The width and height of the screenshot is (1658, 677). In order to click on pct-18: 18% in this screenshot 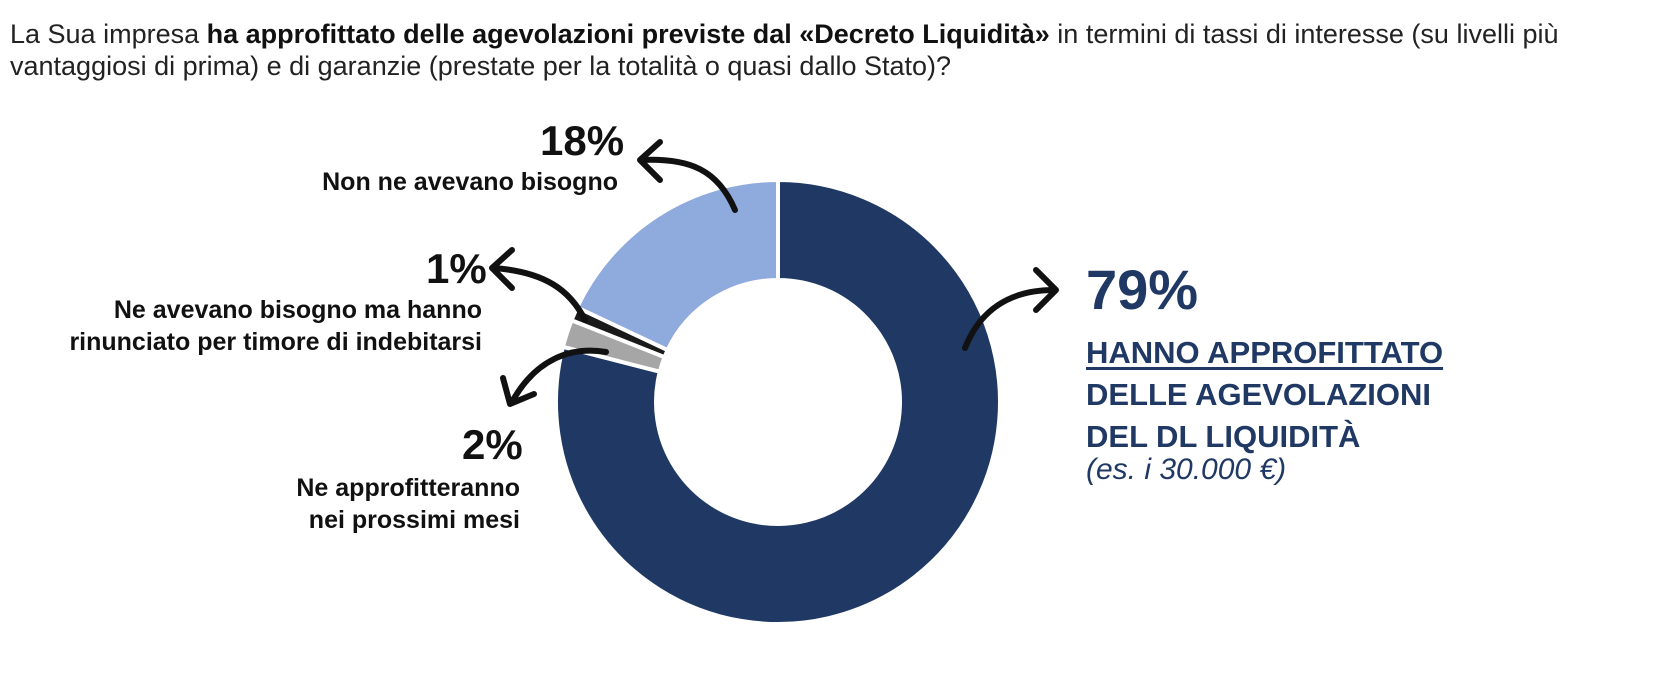, I will do `click(582, 140)`.